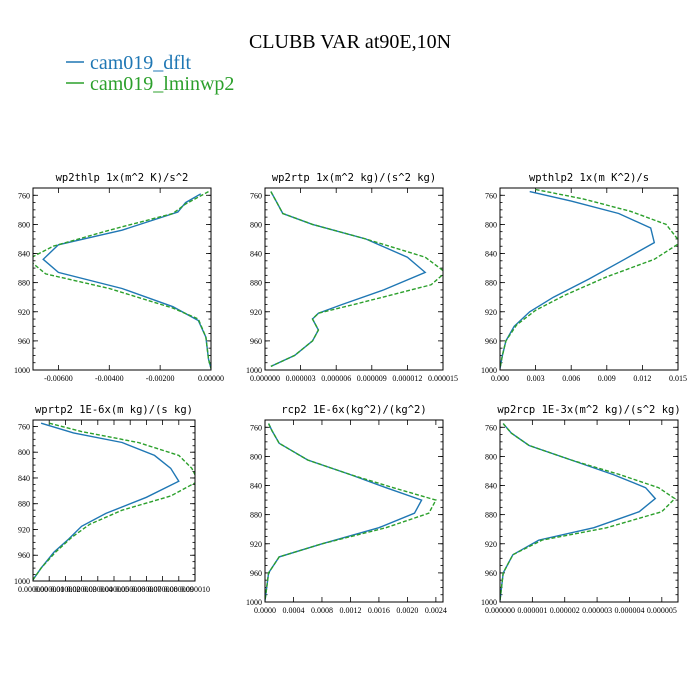 The image size is (700, 700). Describe the element at coordinates (179, 589) in the screenshot. I see `x-tick-label: 0.000009` at that location.